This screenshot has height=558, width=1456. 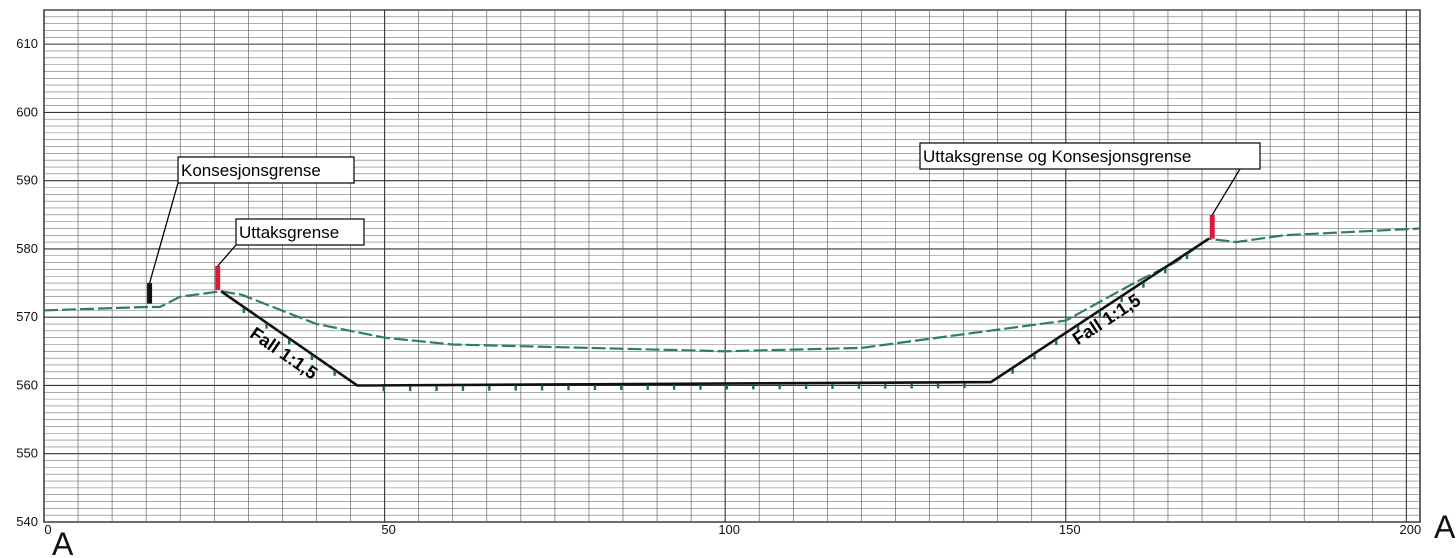 I want to click on x-axis-ticks: 0 50 100 150 200, so click(x=732, y=529).